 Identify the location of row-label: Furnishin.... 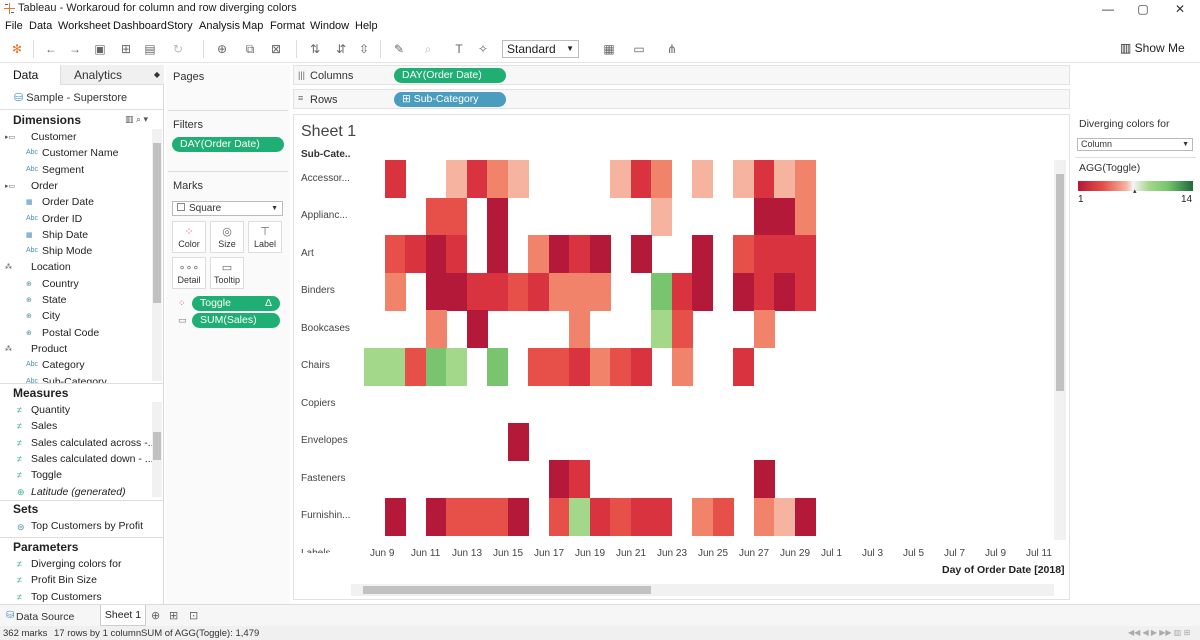
(326, 516).